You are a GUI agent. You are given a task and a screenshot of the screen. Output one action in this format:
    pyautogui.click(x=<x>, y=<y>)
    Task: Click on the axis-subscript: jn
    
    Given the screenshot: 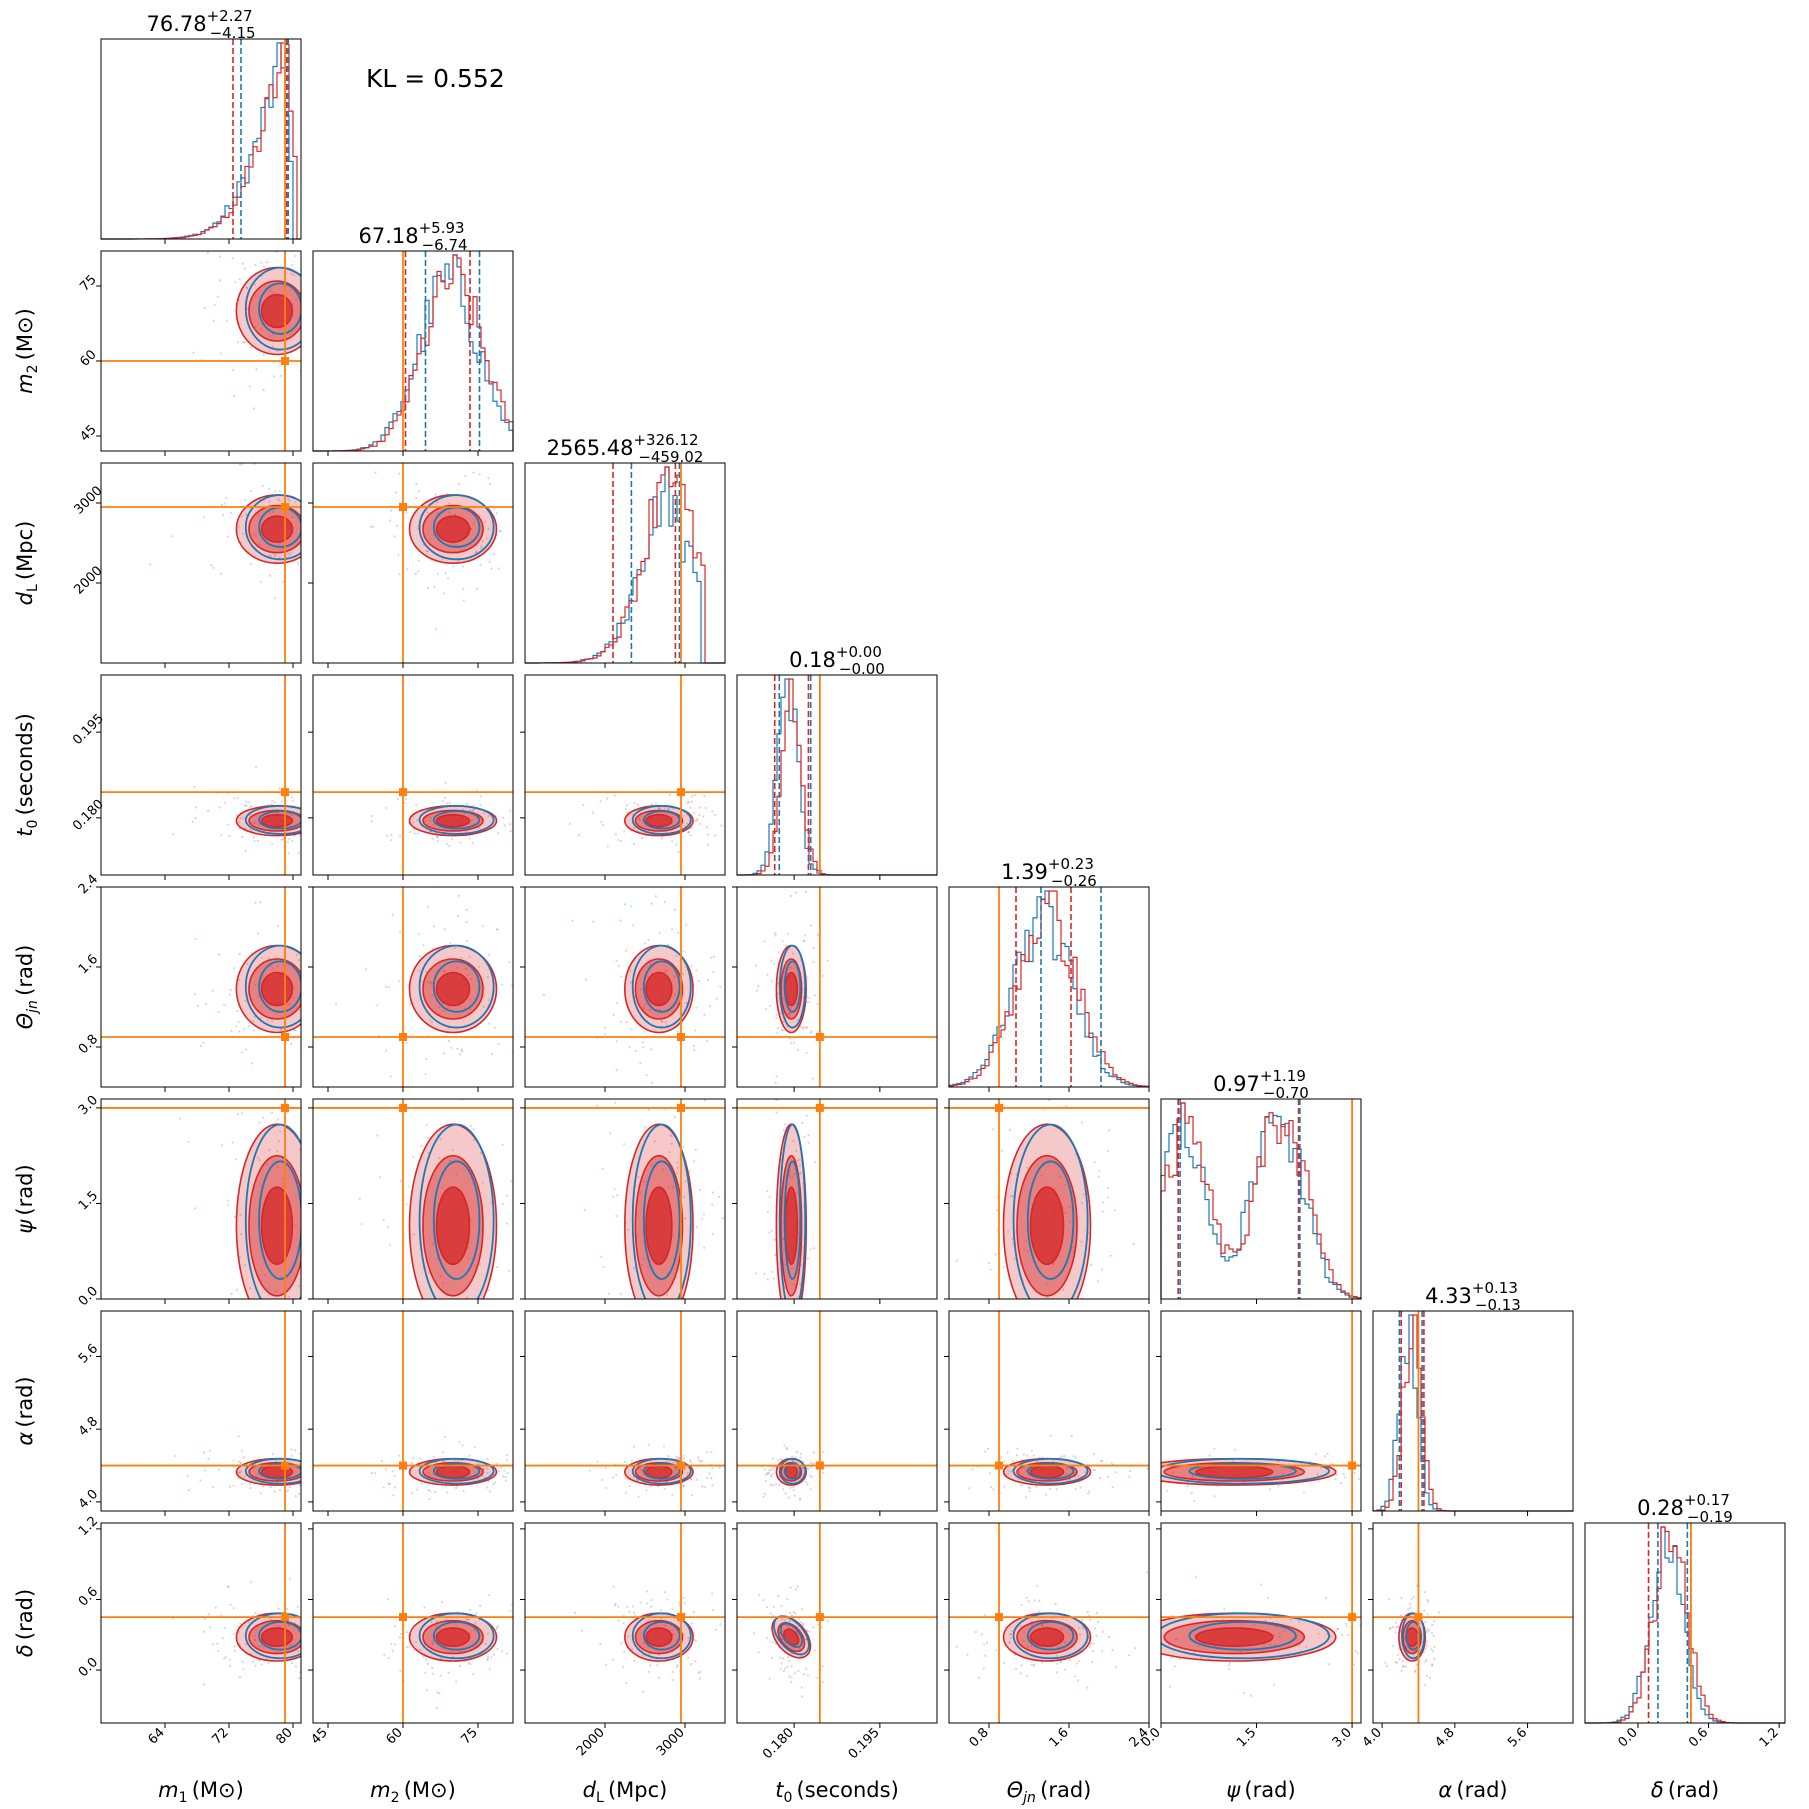 What is the action you would take?
    pyautogui.click(x=33, y=1007)
    